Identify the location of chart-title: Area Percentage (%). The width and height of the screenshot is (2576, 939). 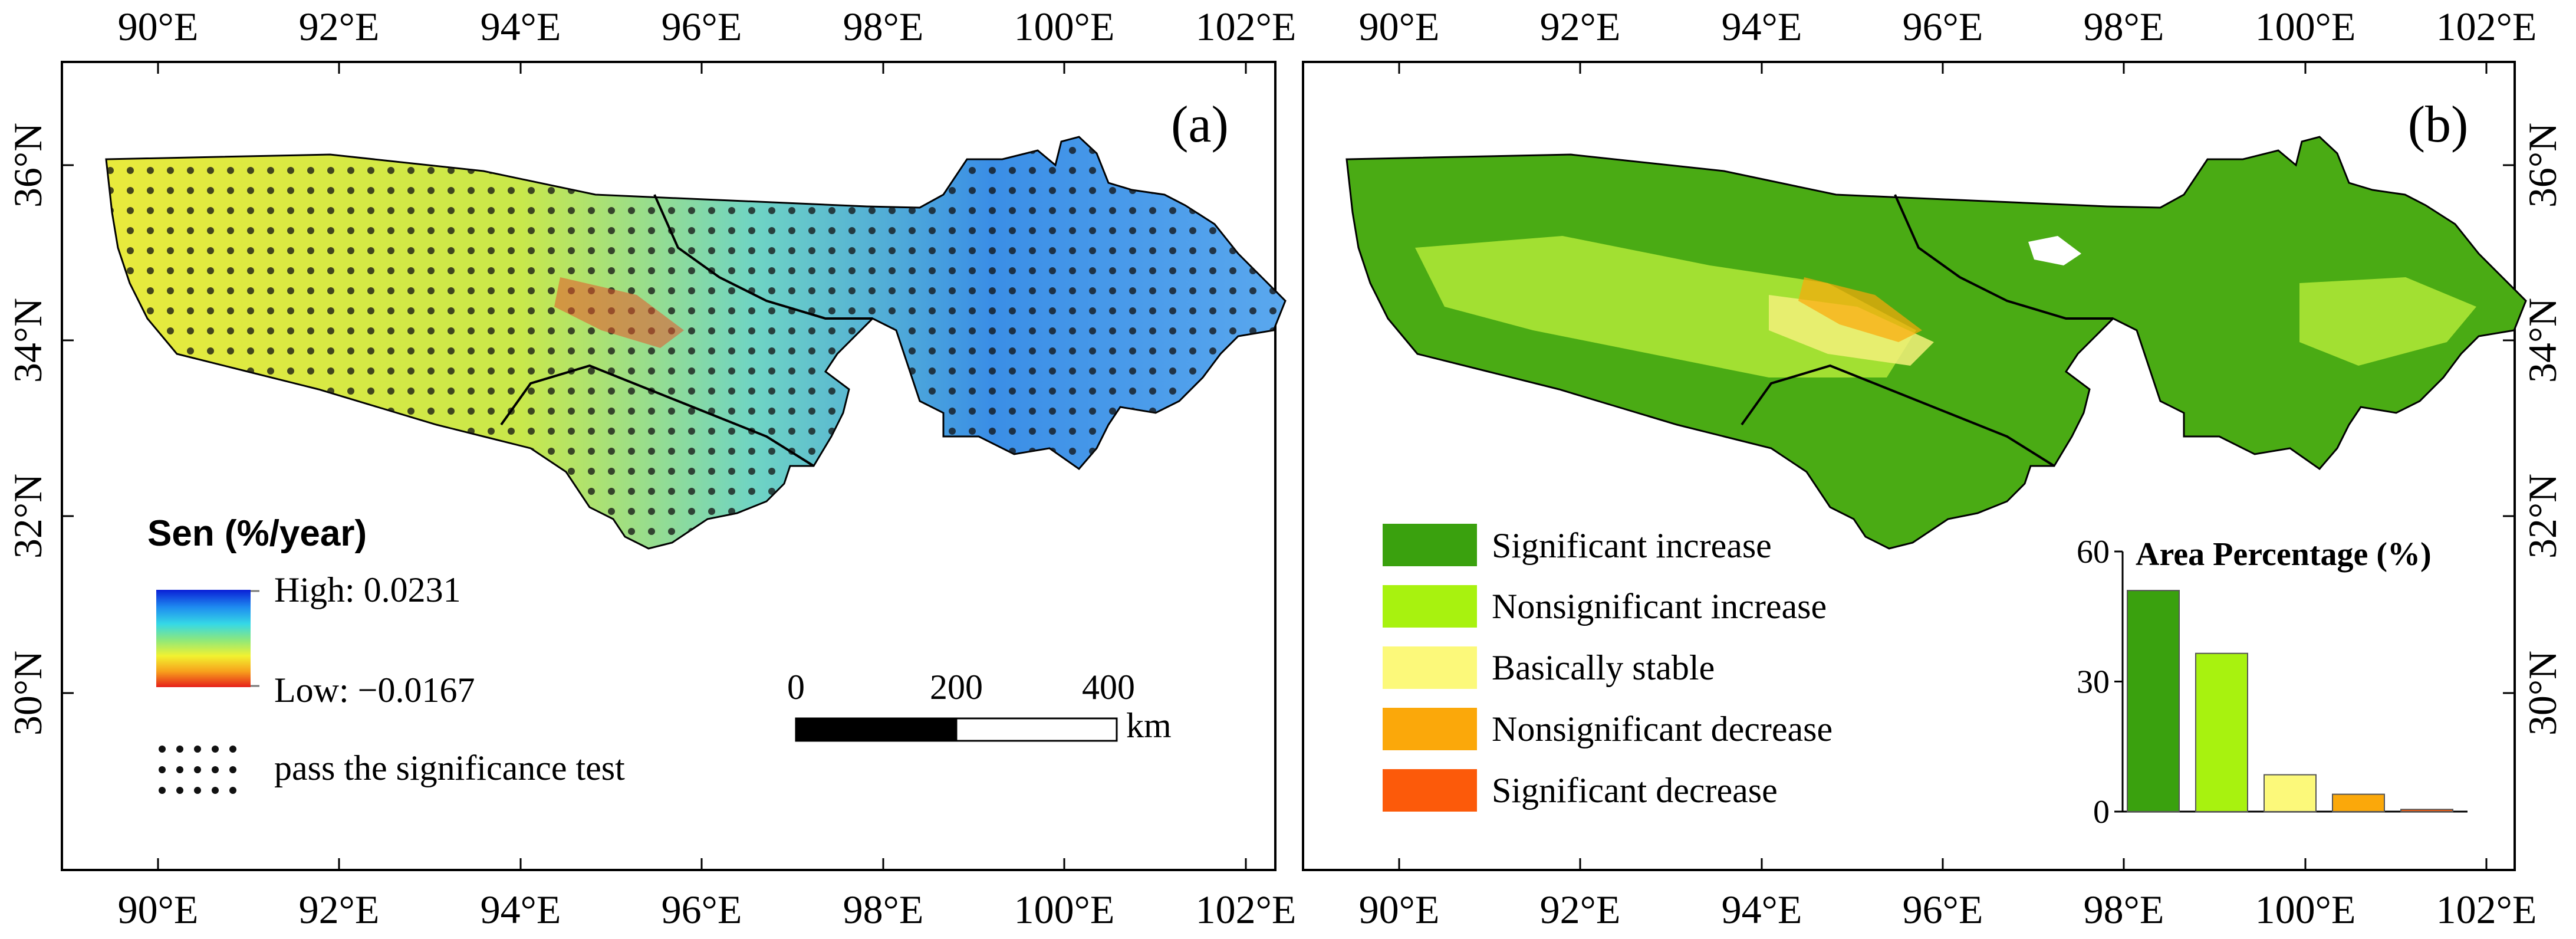
(2284, 554).